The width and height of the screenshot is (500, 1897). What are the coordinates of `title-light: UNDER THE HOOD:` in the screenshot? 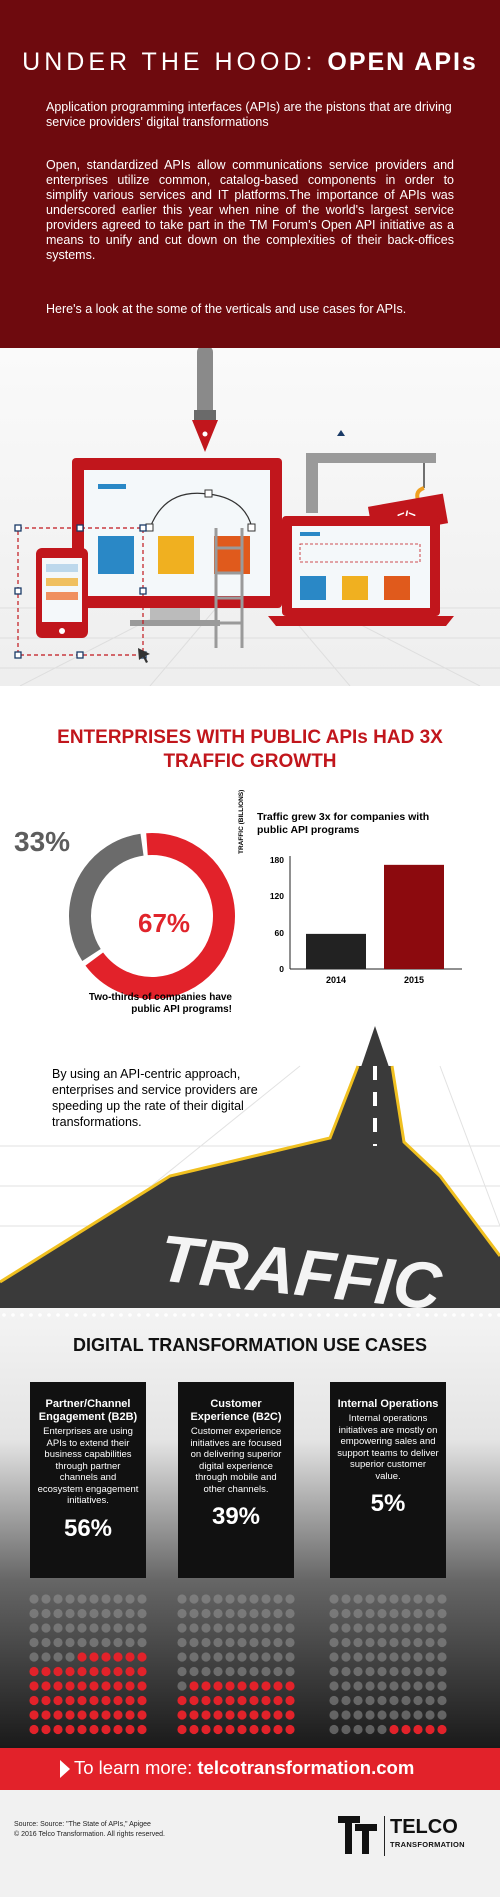 It's located at (175, 62).